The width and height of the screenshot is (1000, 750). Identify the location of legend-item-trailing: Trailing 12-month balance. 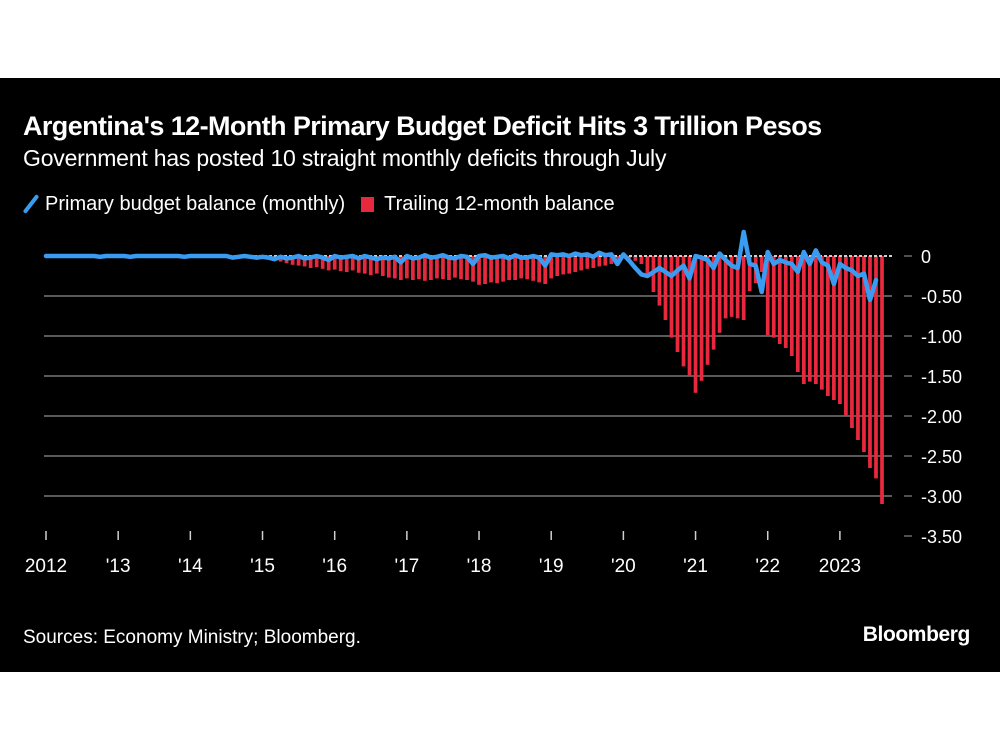
(488, 204).